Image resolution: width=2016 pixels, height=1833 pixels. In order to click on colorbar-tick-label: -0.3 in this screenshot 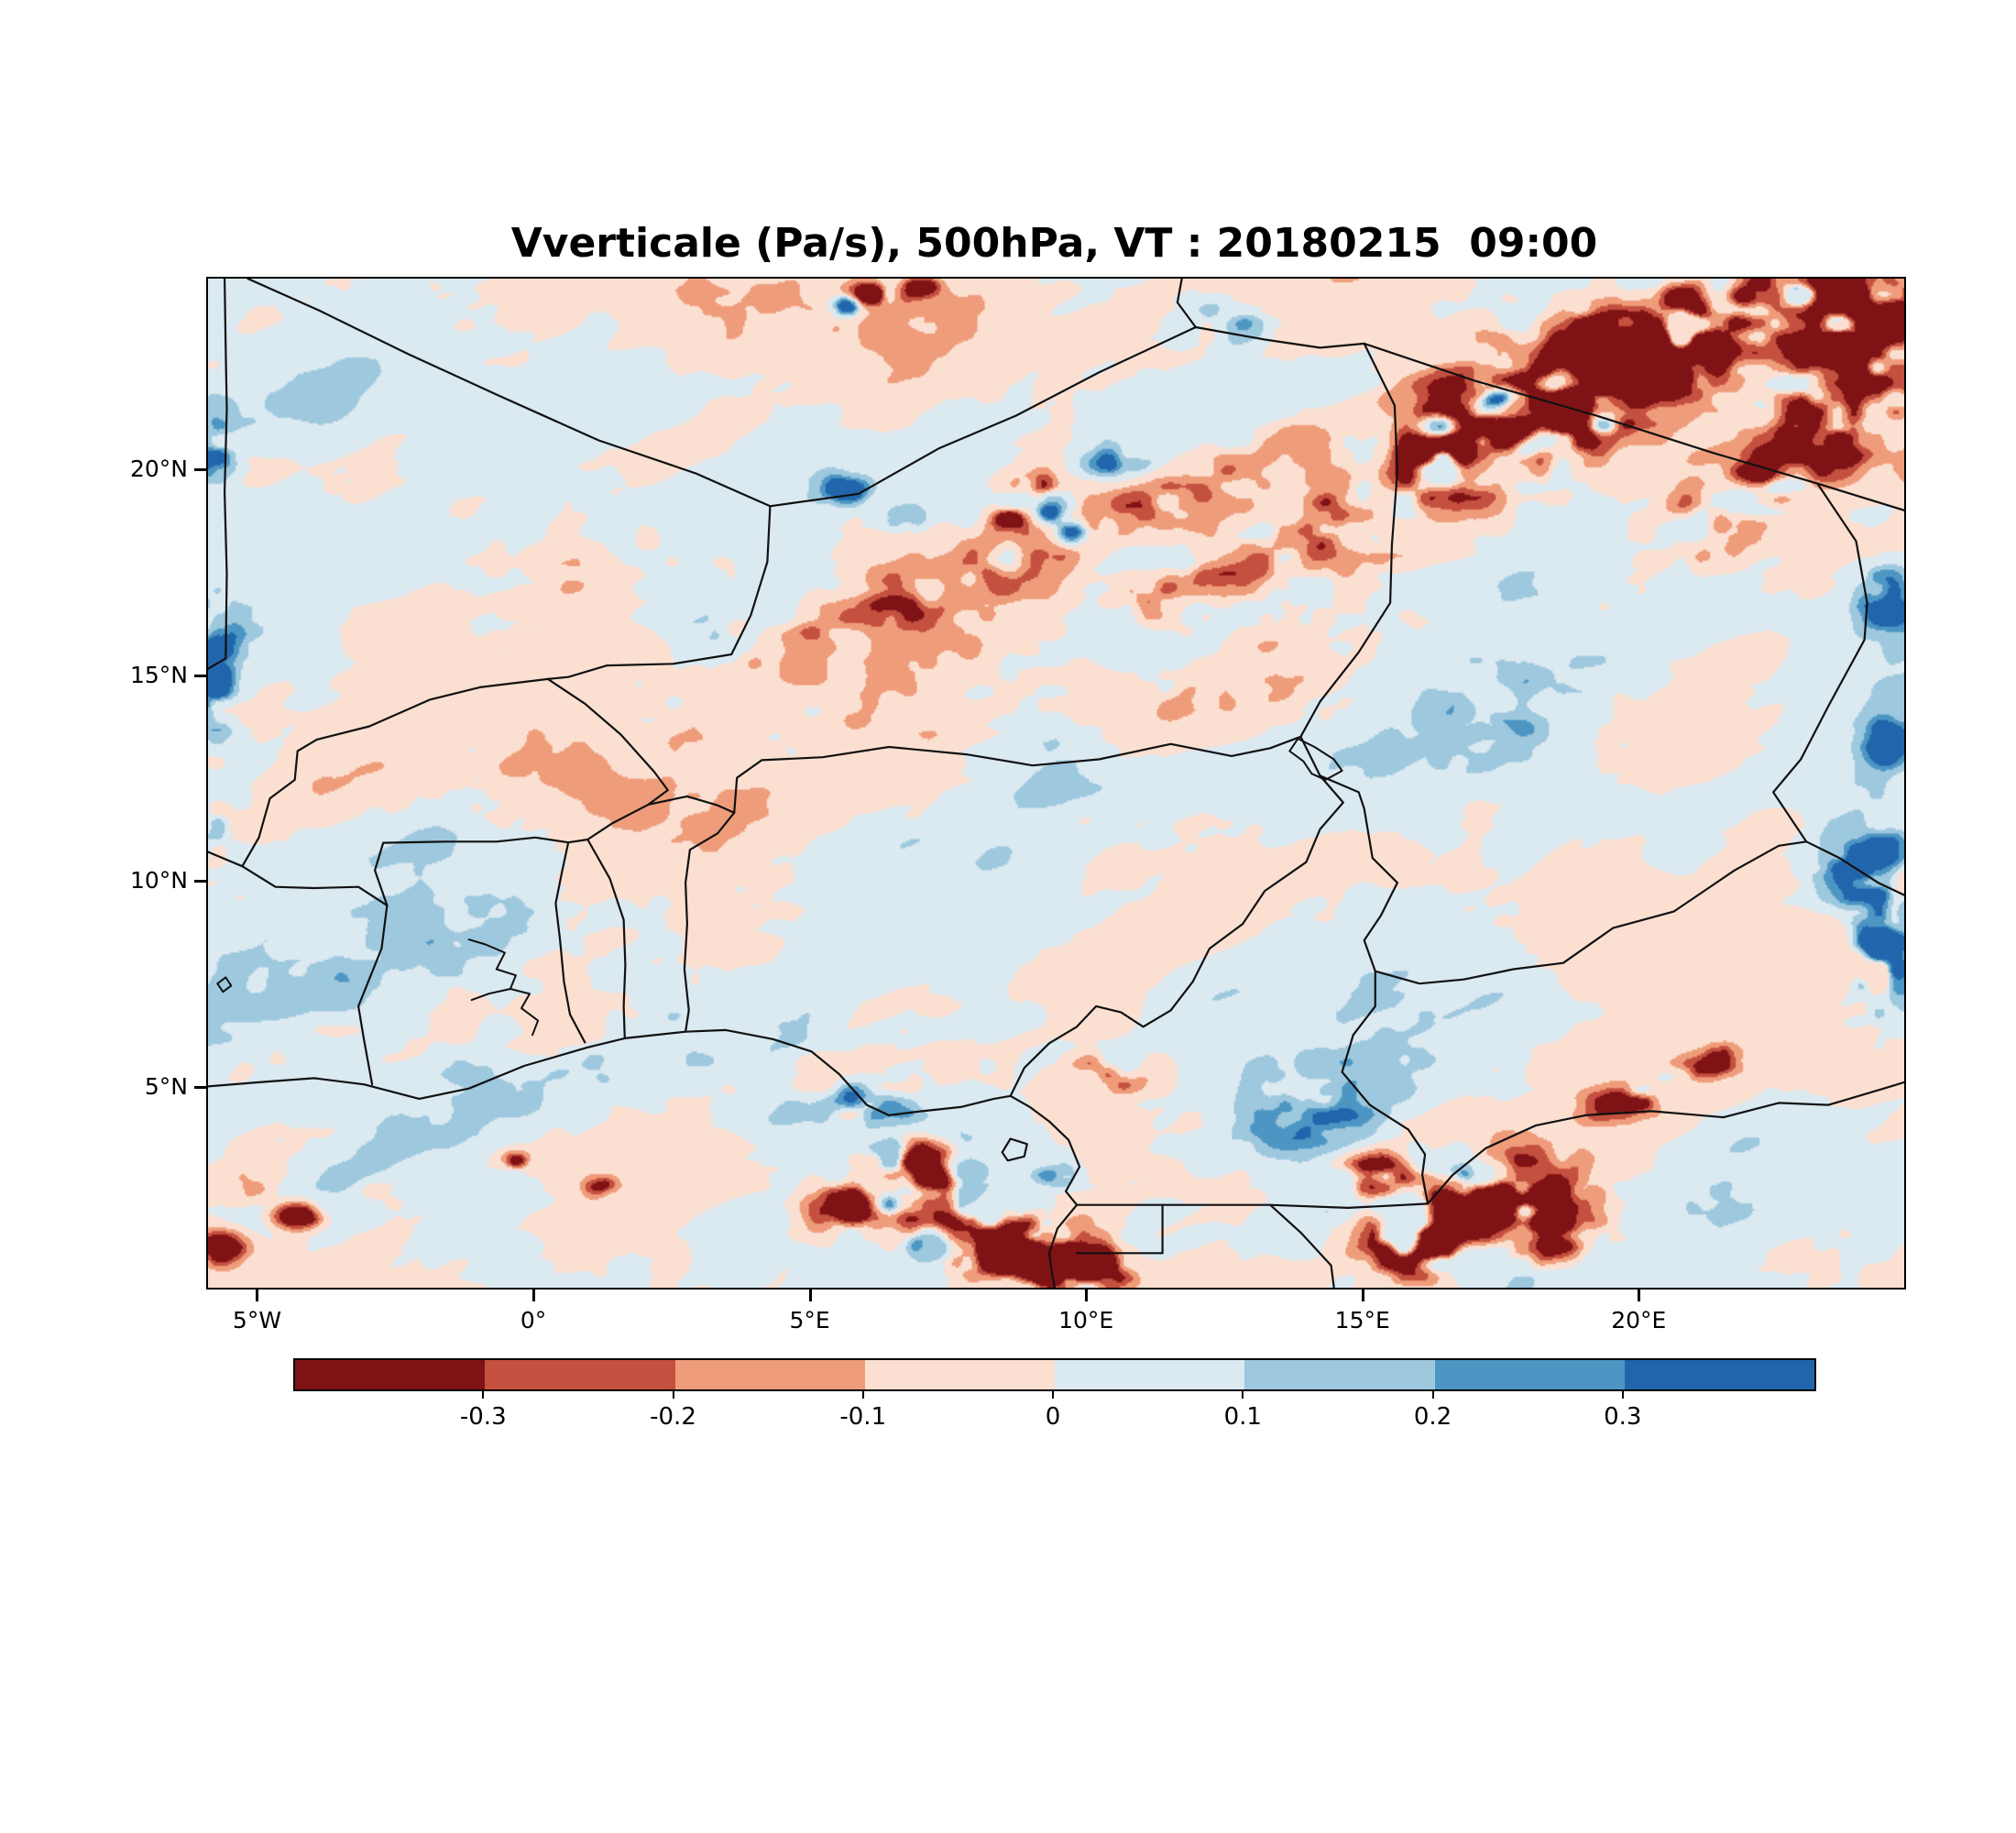, I will do `click(483, 1417)`.